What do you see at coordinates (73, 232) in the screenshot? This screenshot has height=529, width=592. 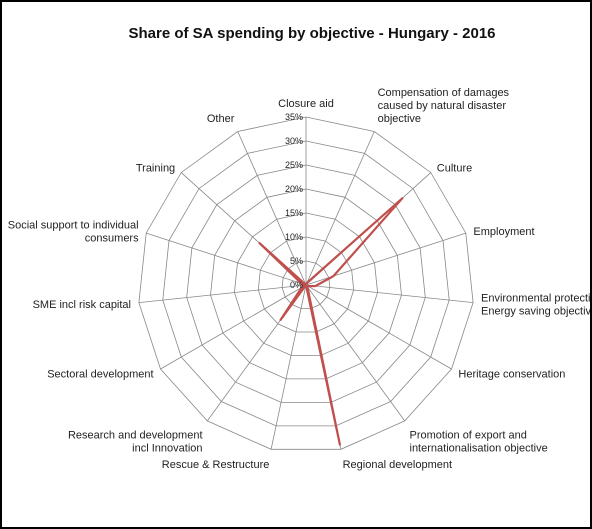 I see `category-label: Social support to individual consumers` at bounding box center [73, 232].